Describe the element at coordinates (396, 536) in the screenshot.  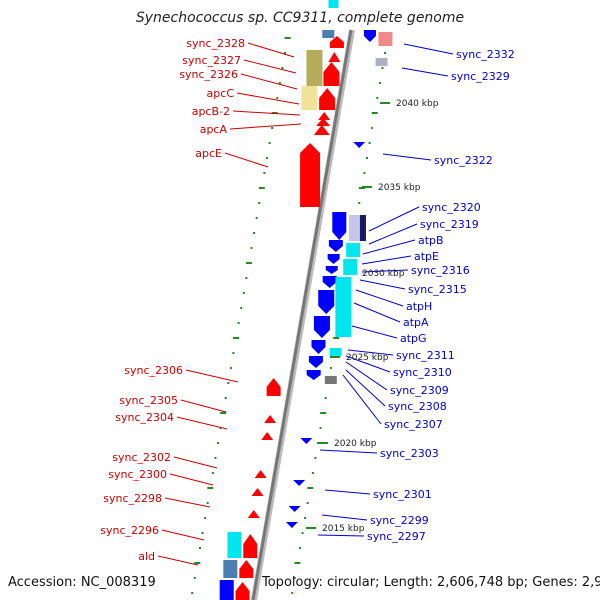
I see `gene-label-forward: sync_2297` at that location.